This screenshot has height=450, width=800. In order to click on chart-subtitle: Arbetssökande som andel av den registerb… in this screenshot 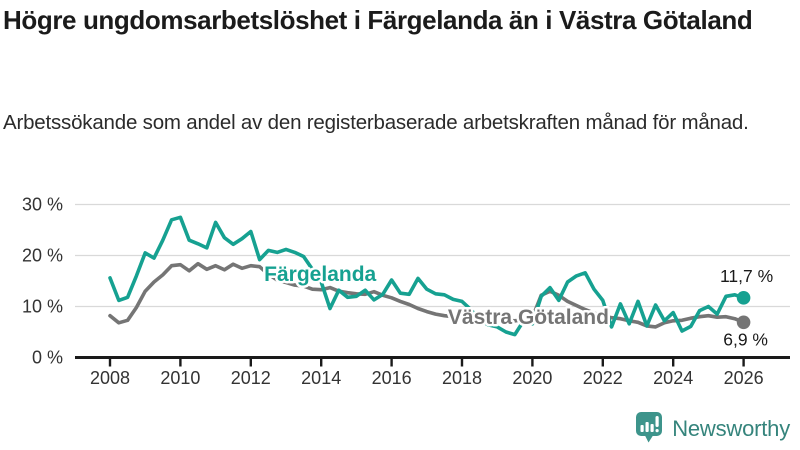, I will do `click(376, 122)`.